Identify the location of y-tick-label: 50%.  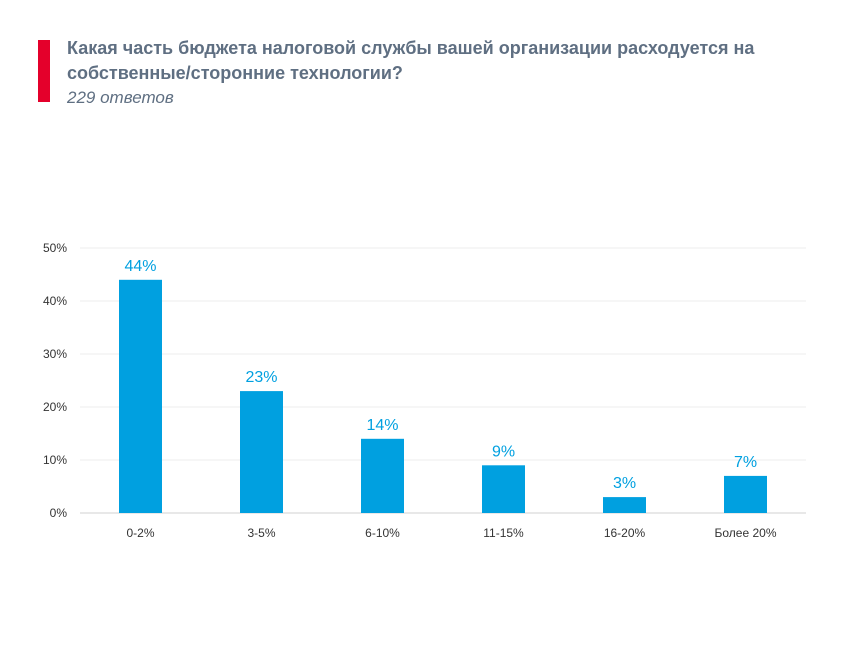
(55, 248).